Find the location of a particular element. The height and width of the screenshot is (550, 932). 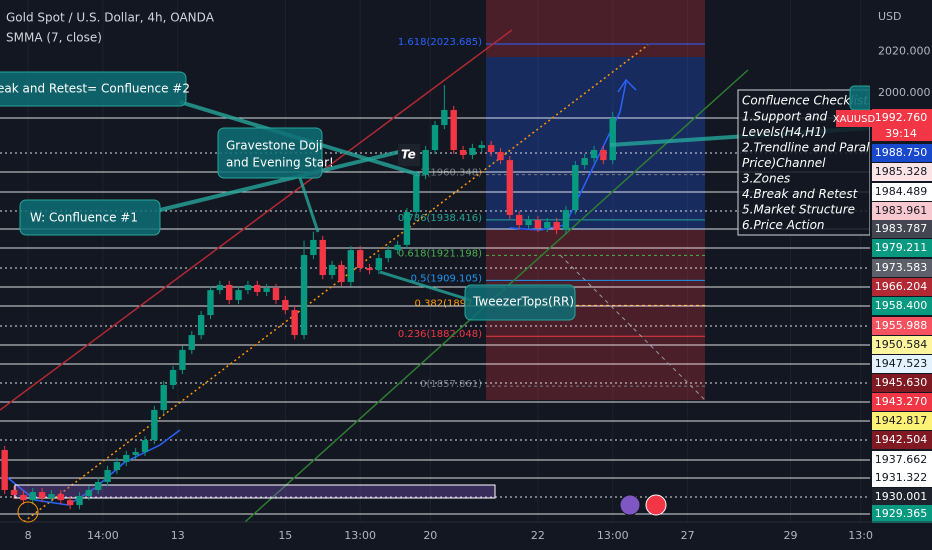

price-tag-text: 1942.504 is located at coordinates (901, 439).